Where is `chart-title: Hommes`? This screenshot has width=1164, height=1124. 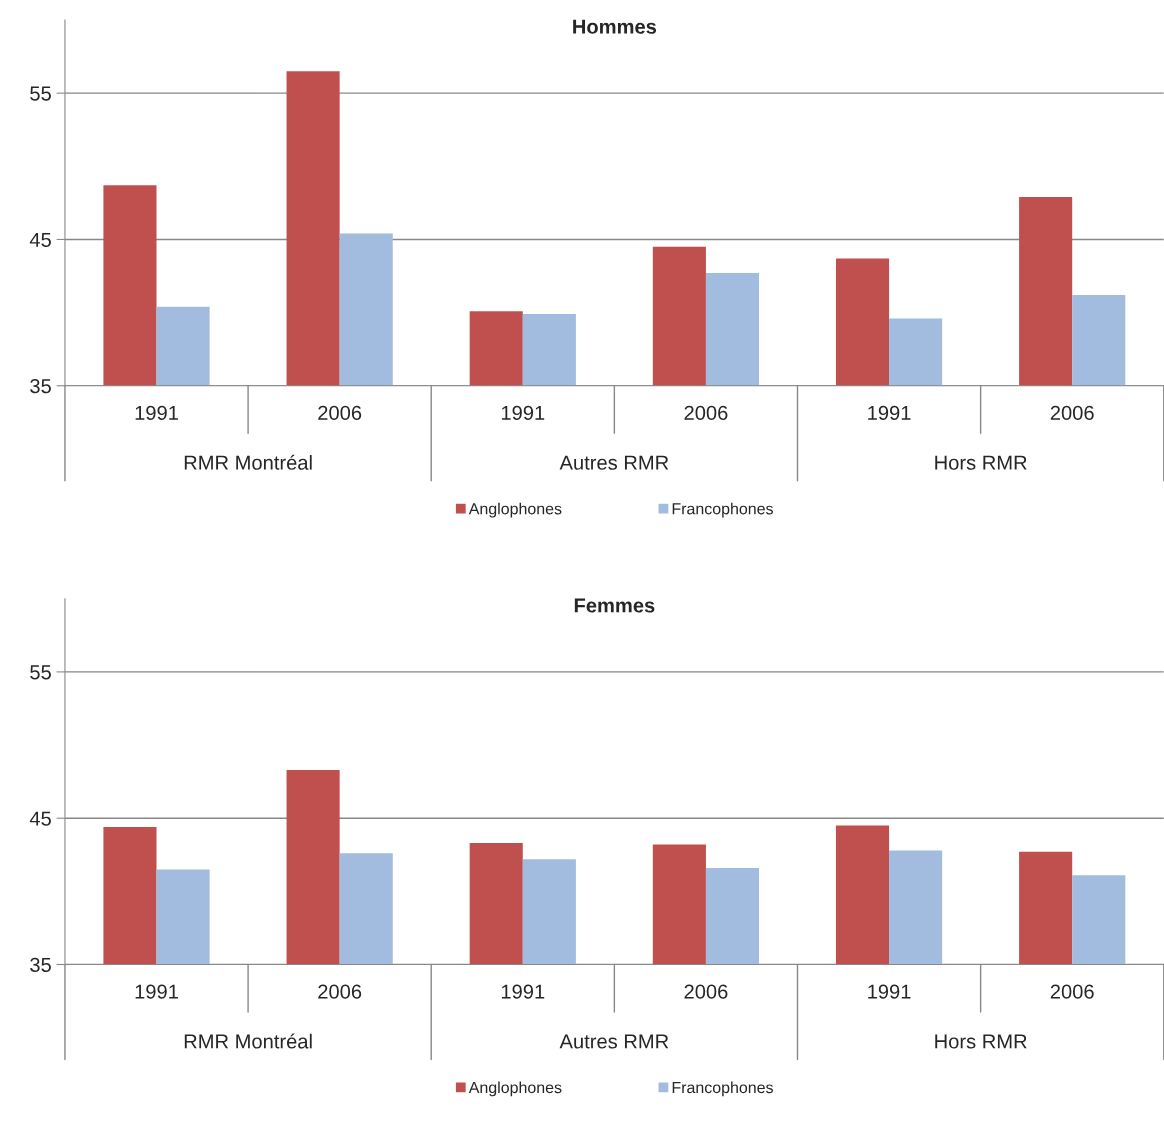 chart-title: Hommes is located at coordinates (615, 26).